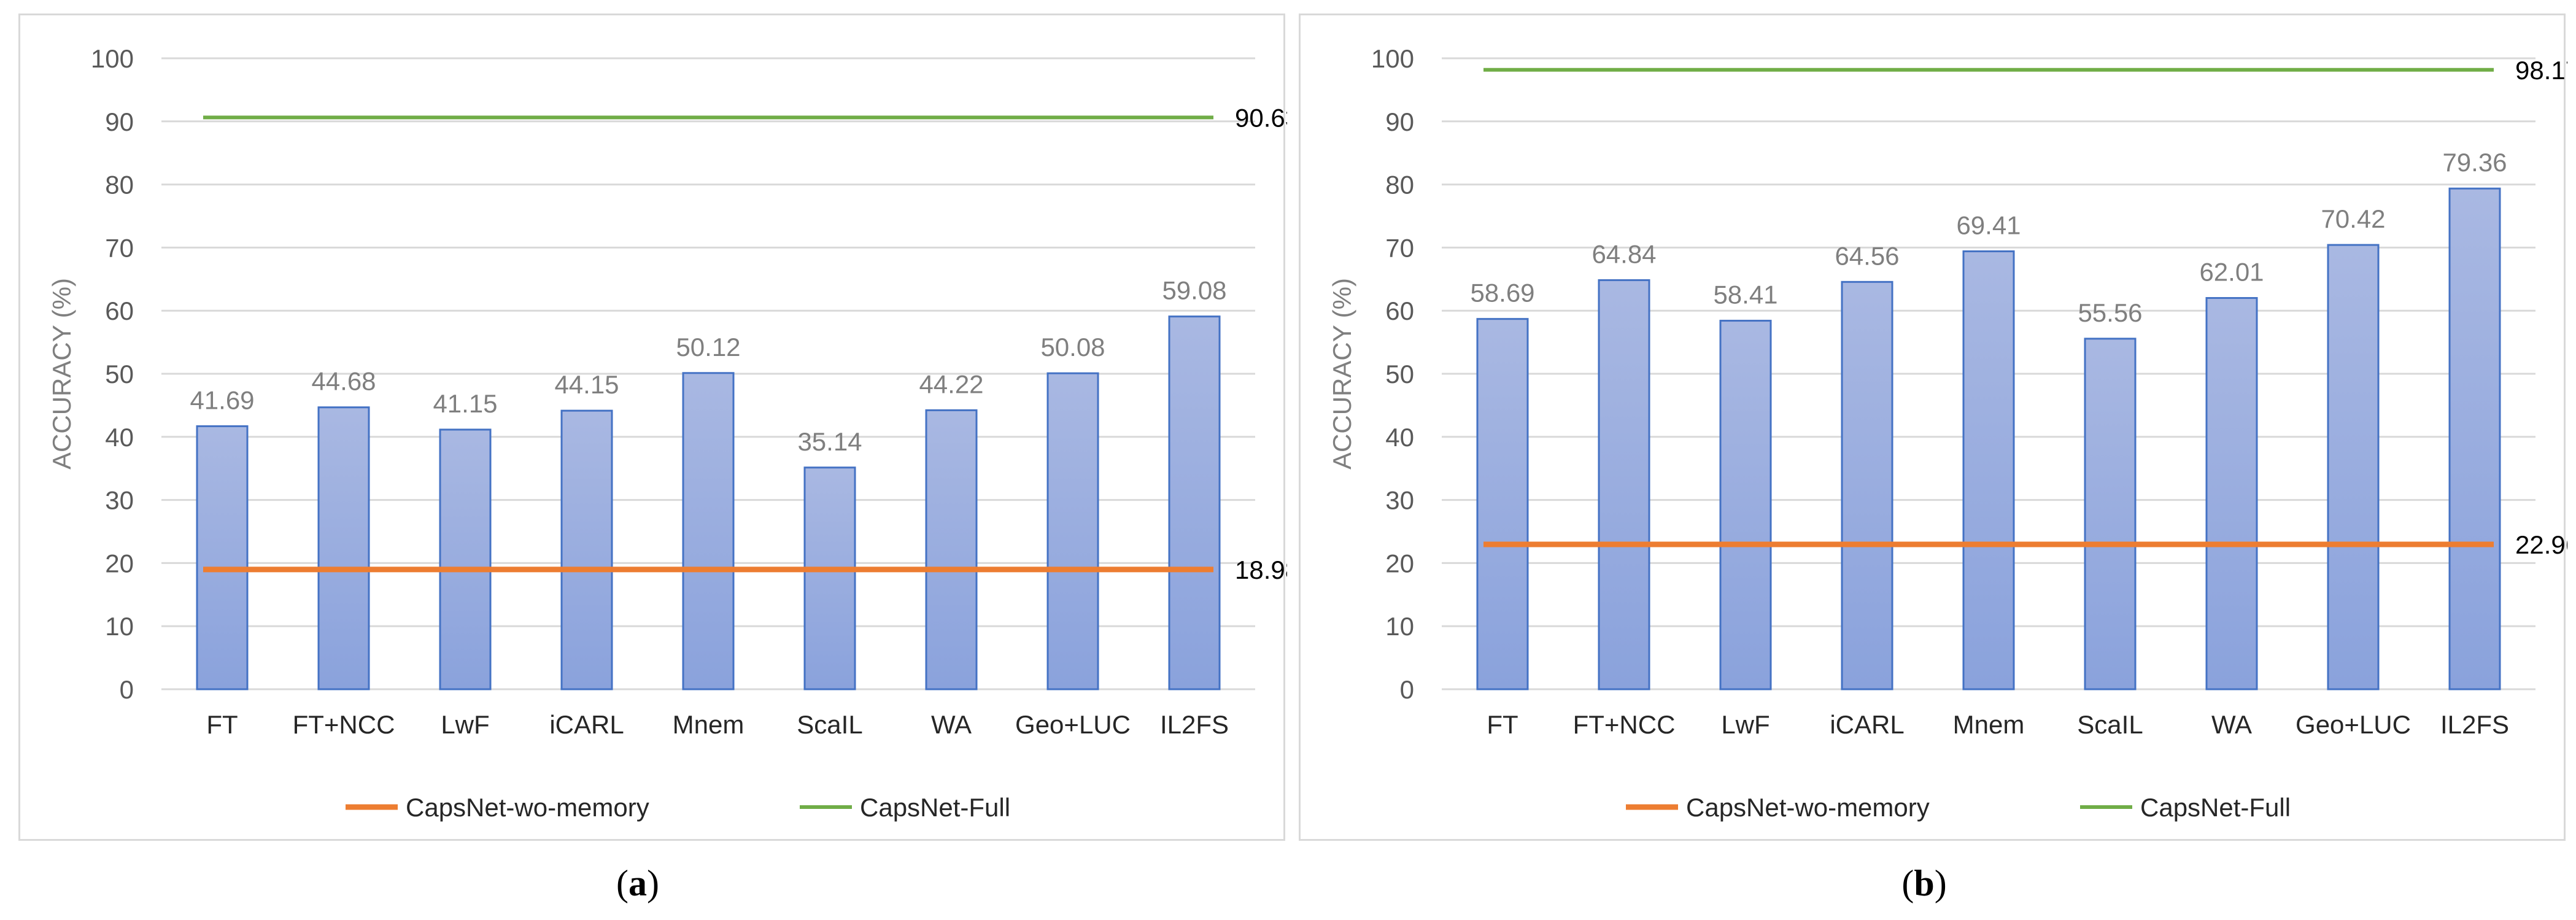  I want to click on bar-value-label: 55.56, so click(2110, 312).